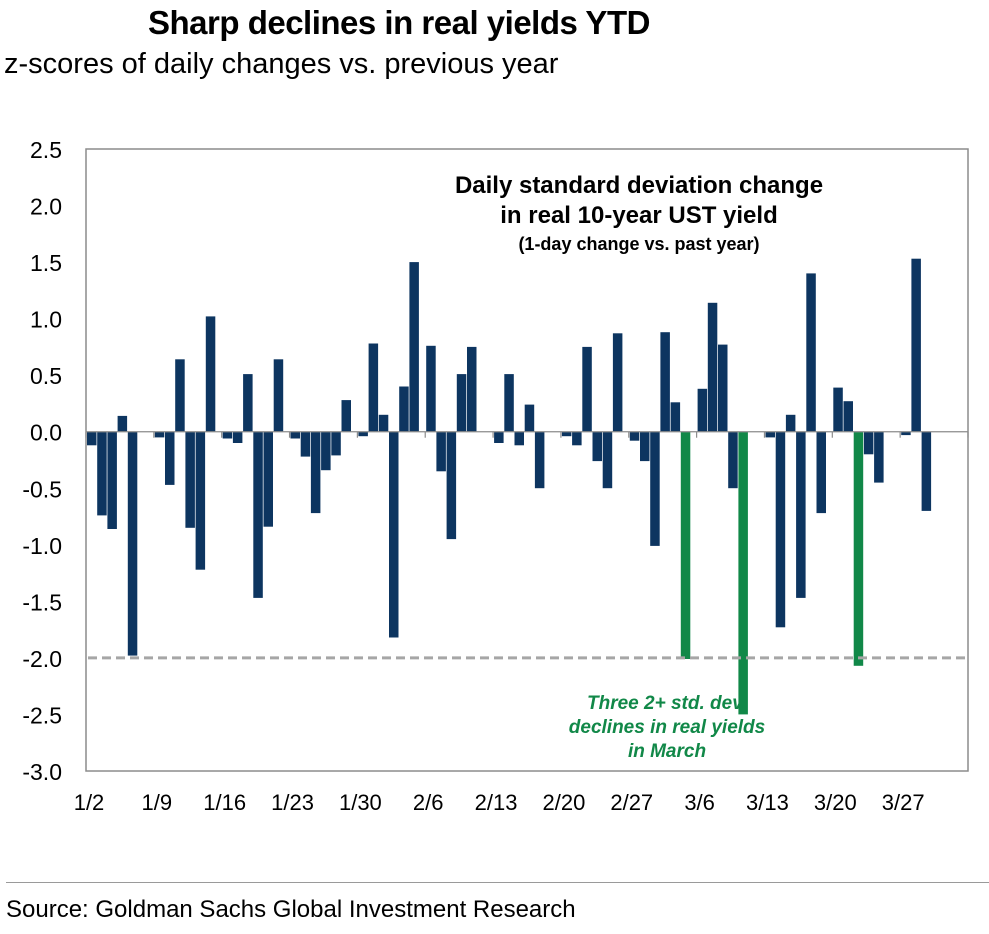  Describe the element at coordinates (42, 602) in the screenshot. I see `y-tick-label: -1.5` at that location.